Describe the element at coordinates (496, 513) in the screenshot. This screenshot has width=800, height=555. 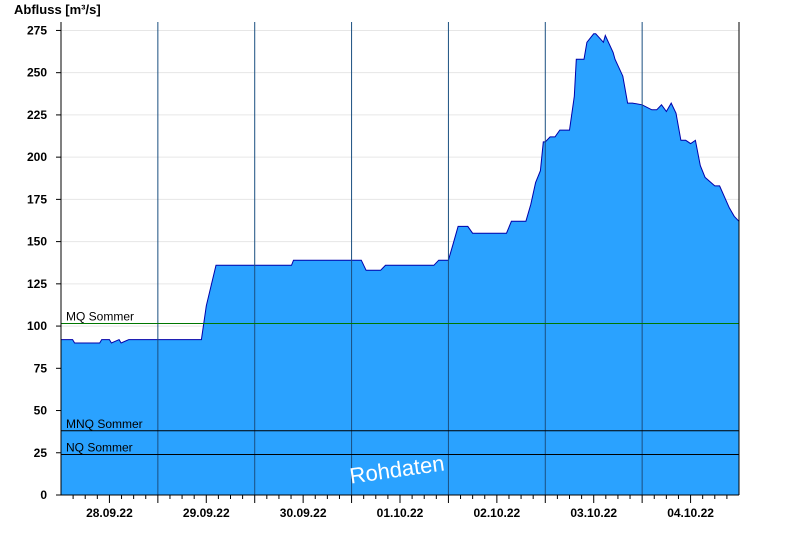
I see `x-tick-label: 02.10.22` at that location.